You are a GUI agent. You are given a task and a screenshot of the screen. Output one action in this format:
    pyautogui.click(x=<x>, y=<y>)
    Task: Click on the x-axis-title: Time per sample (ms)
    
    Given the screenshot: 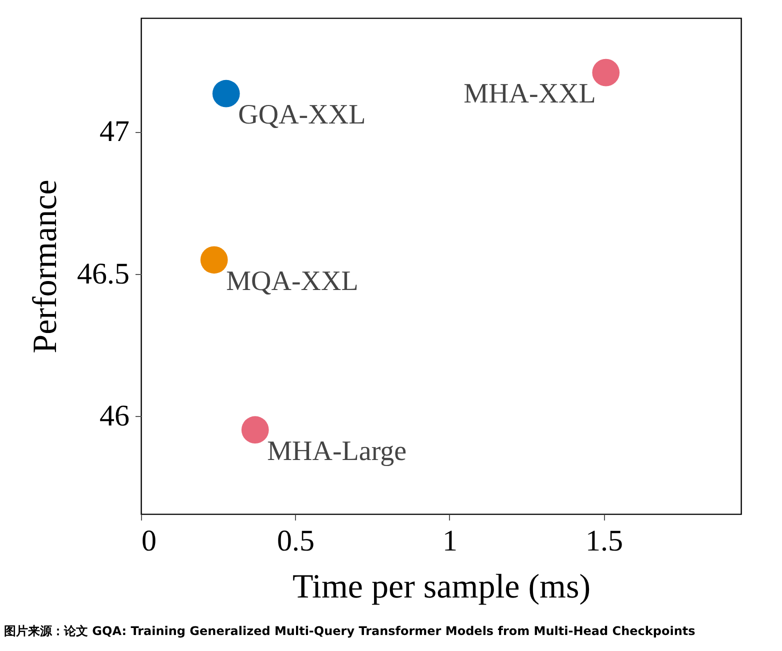 What is the action you would take?
    pyautogui.click(x=441, y=587)
    